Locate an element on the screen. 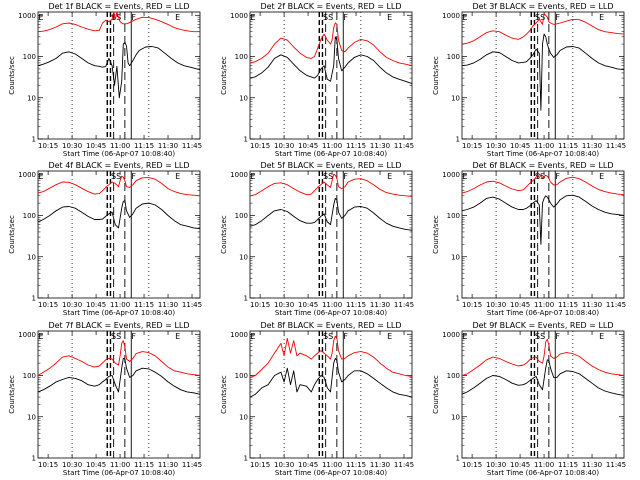  panel-title: Det 3f BLACK = Events, RED = LLD is located at coordinates (542, 6).